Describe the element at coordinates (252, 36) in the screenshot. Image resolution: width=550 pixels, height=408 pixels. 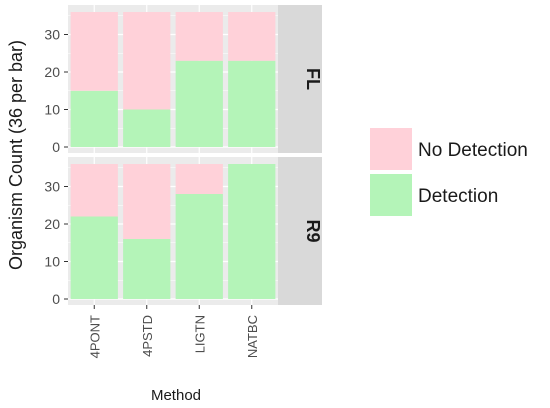
I see `bar-no-detection-natbc` at that location.